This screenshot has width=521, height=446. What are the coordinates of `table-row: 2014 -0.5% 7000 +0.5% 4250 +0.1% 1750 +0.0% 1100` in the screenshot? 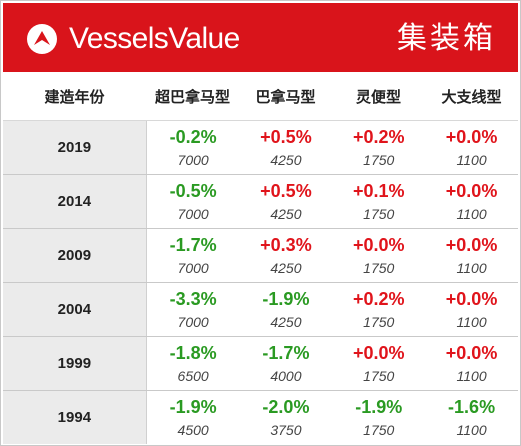 It's located at (260, 202).